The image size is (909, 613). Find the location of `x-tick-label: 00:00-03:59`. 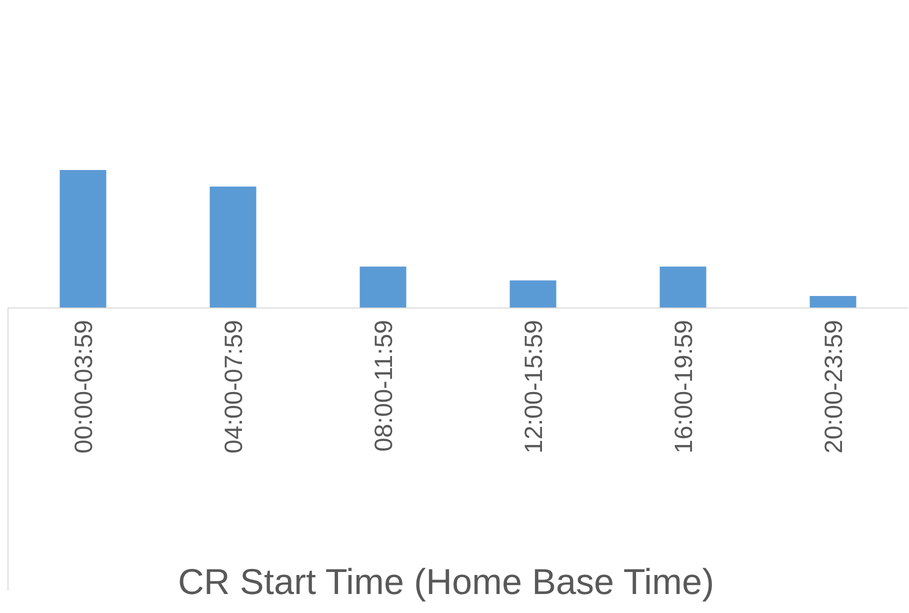

x-tick-label: 00:00-03:59 is located at coordinates (84, 387).